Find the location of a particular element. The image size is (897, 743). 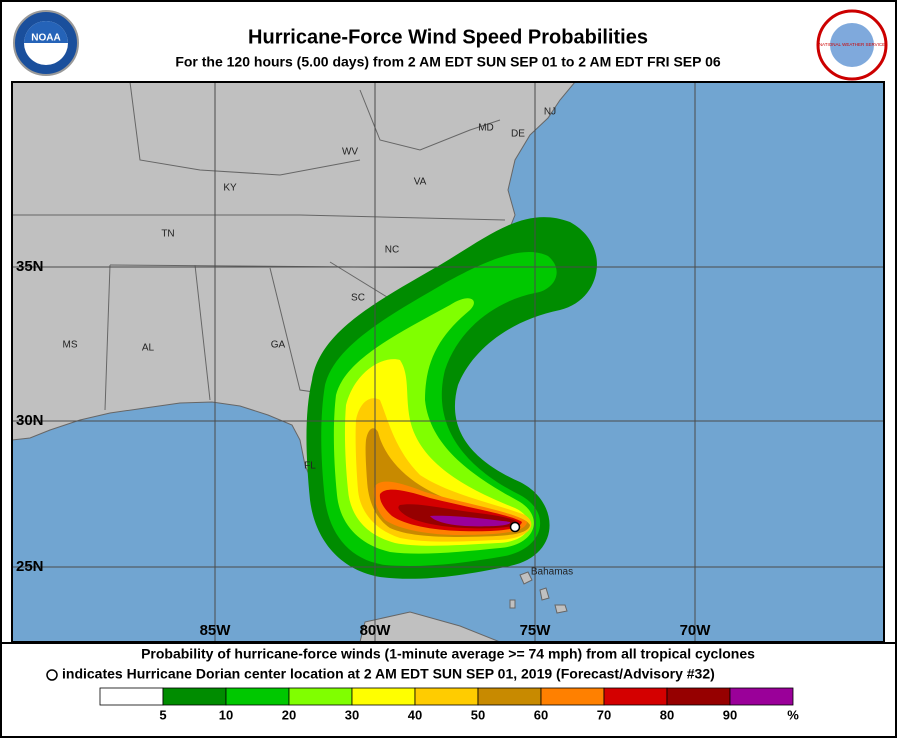

legend-unit: % is located at coordinates (793, 714).